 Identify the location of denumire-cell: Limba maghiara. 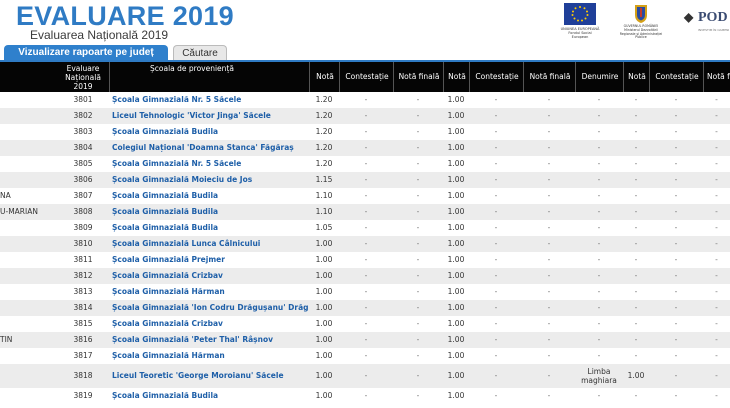
(599, 376).